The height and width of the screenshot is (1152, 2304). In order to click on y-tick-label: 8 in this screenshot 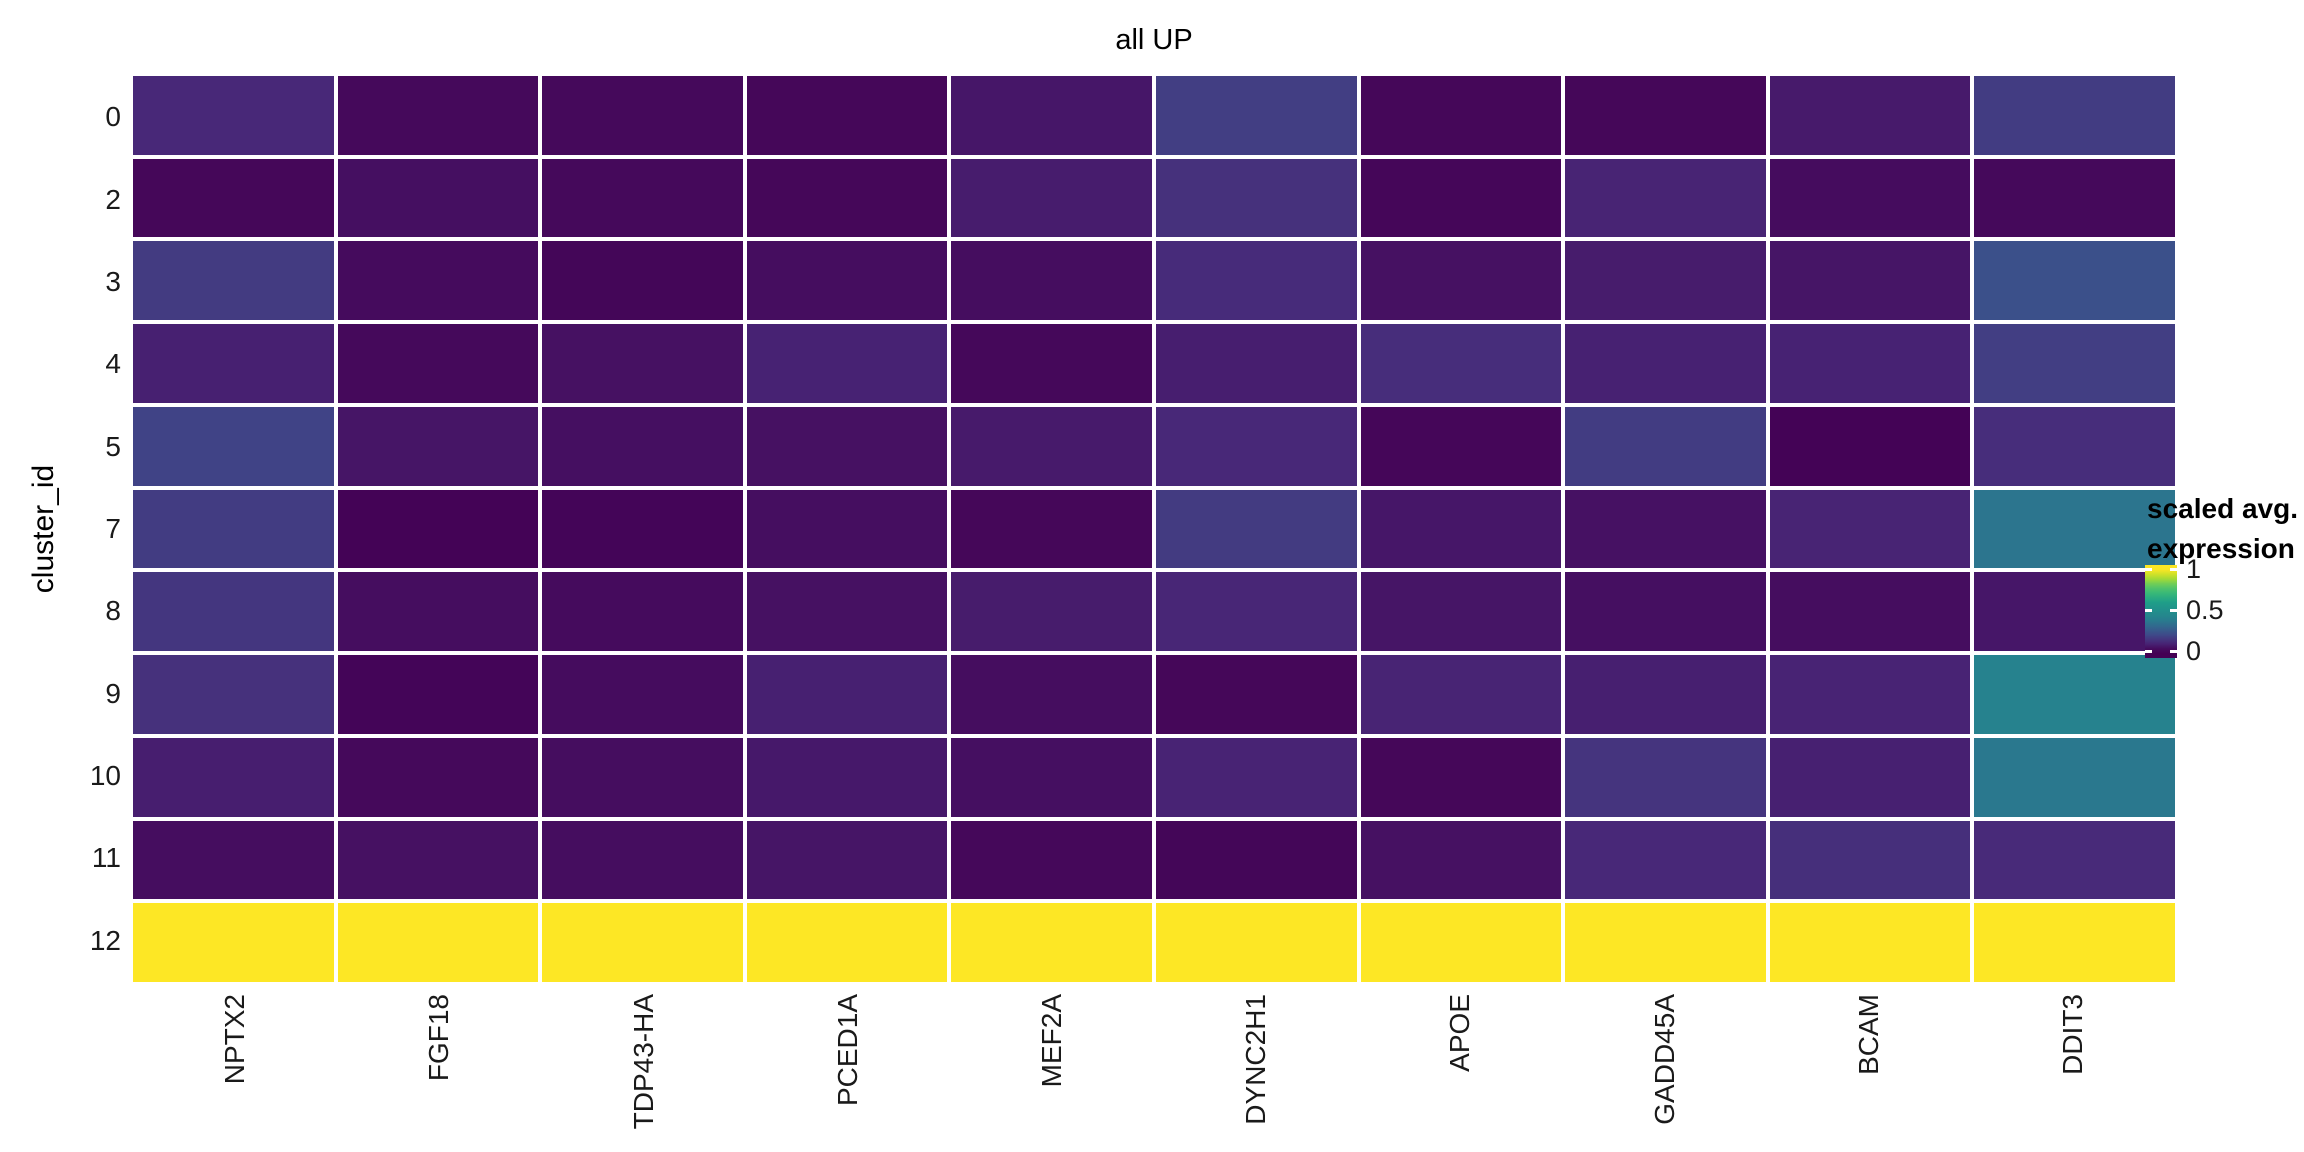, I will do `click(113, 611)`.